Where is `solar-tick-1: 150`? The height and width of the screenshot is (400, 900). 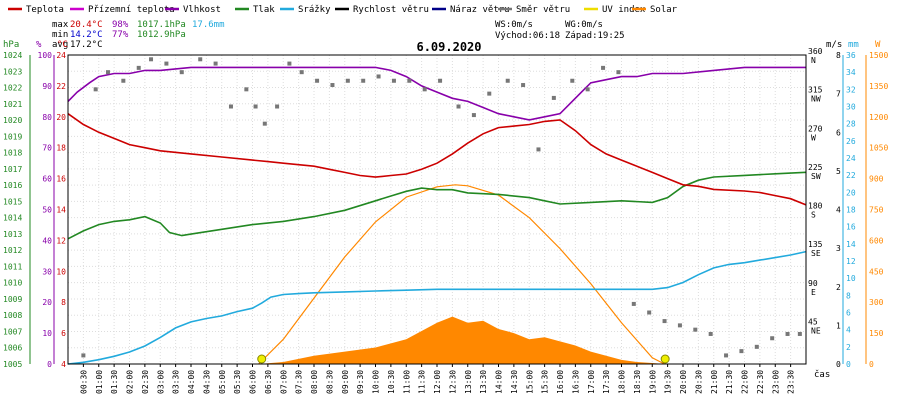
solar-tick-1: 150 is located at coordinates (876, 333).